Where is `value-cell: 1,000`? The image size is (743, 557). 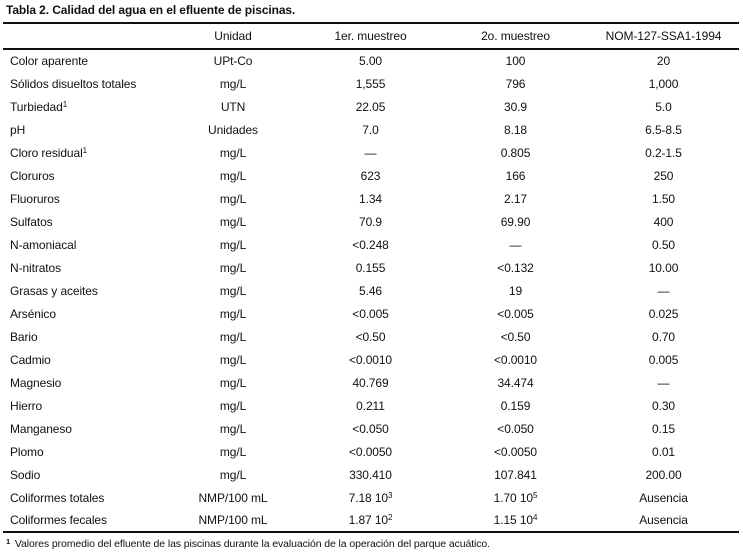
value-cell: 1,000 is located at coordinates (663, 83).